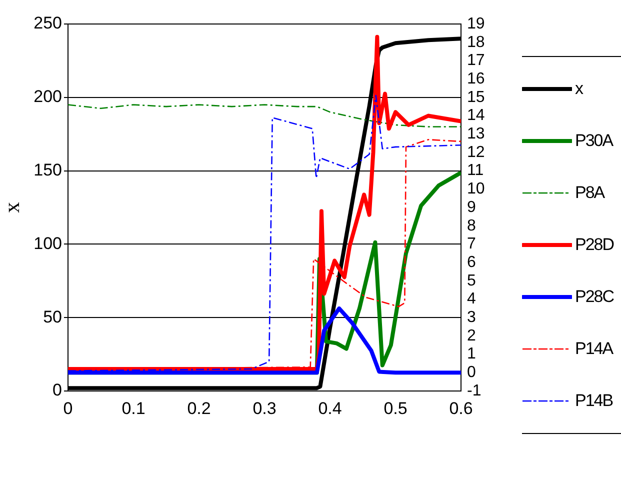 The height and width of the screenshot is (480, 621). Describe the element at coordinates (48, 23) in the screenshot. I see `y-tick-label: 250` at that location.